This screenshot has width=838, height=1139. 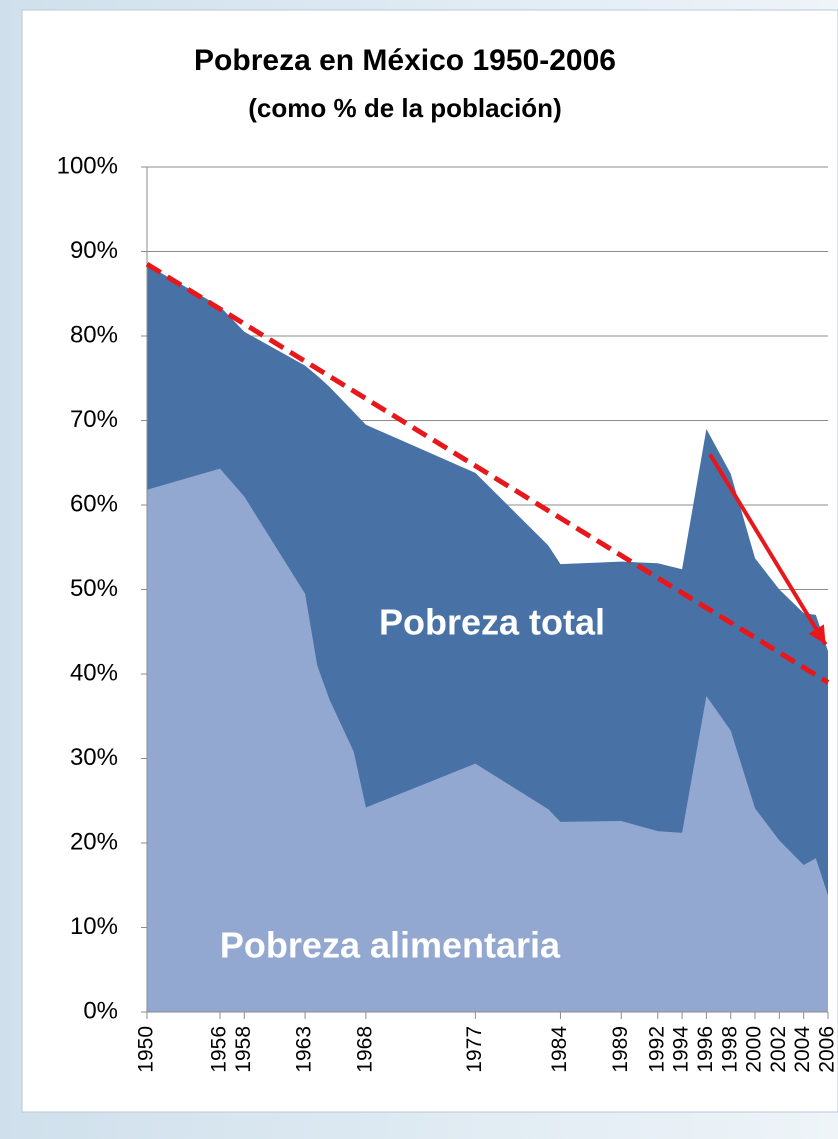 What do you see at coordinates (729, 1049) in the screenshot?
I see `x-tick-label: 1998` at bounding box center [729, 1049].